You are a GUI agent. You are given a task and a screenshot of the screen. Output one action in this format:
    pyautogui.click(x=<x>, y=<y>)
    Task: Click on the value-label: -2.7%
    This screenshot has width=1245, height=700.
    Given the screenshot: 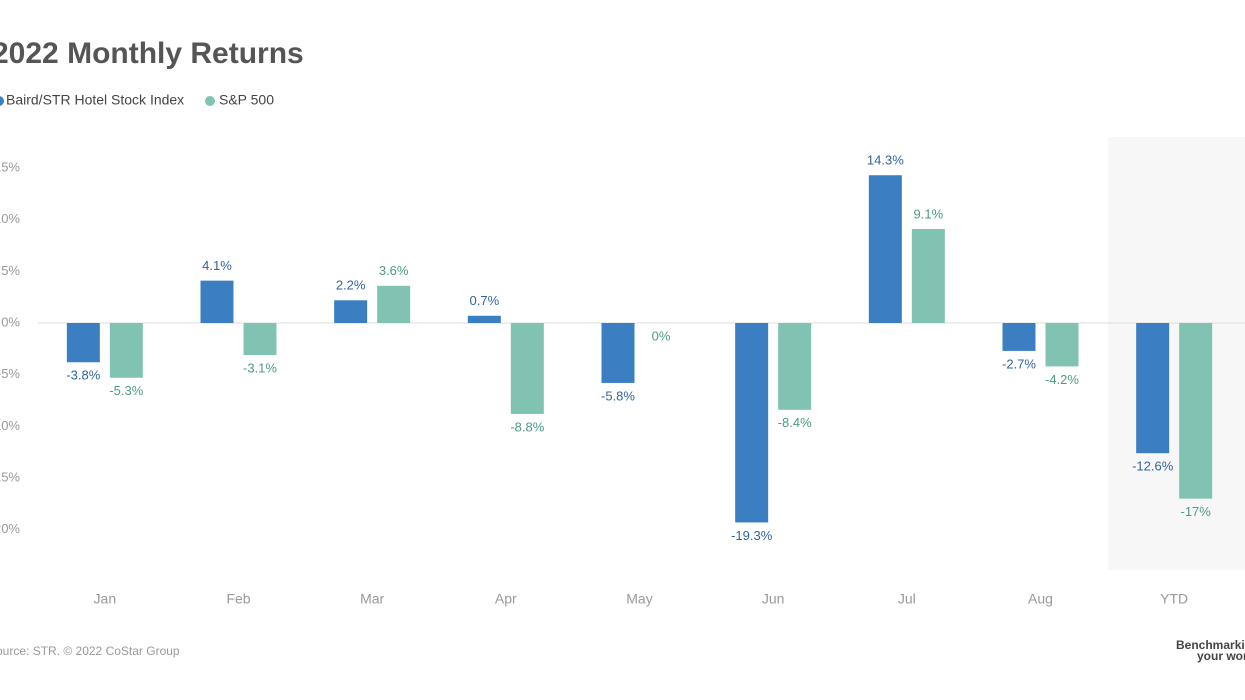 What is the action you would take?
    pyautogui.click(x=1019, y=363)
    